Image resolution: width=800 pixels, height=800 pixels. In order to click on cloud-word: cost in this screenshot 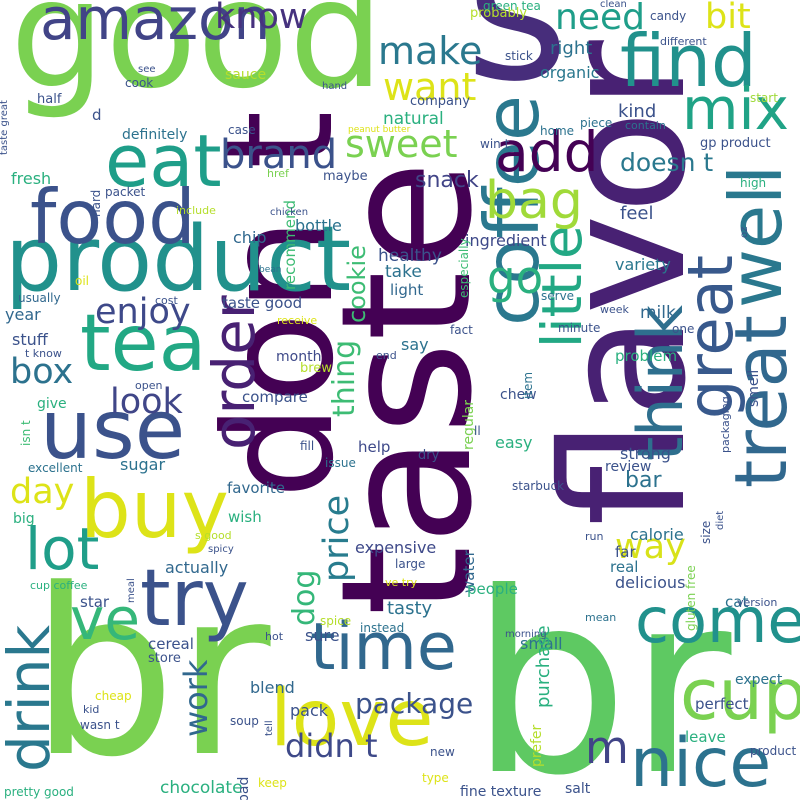, I will do `click(166, 300)`.